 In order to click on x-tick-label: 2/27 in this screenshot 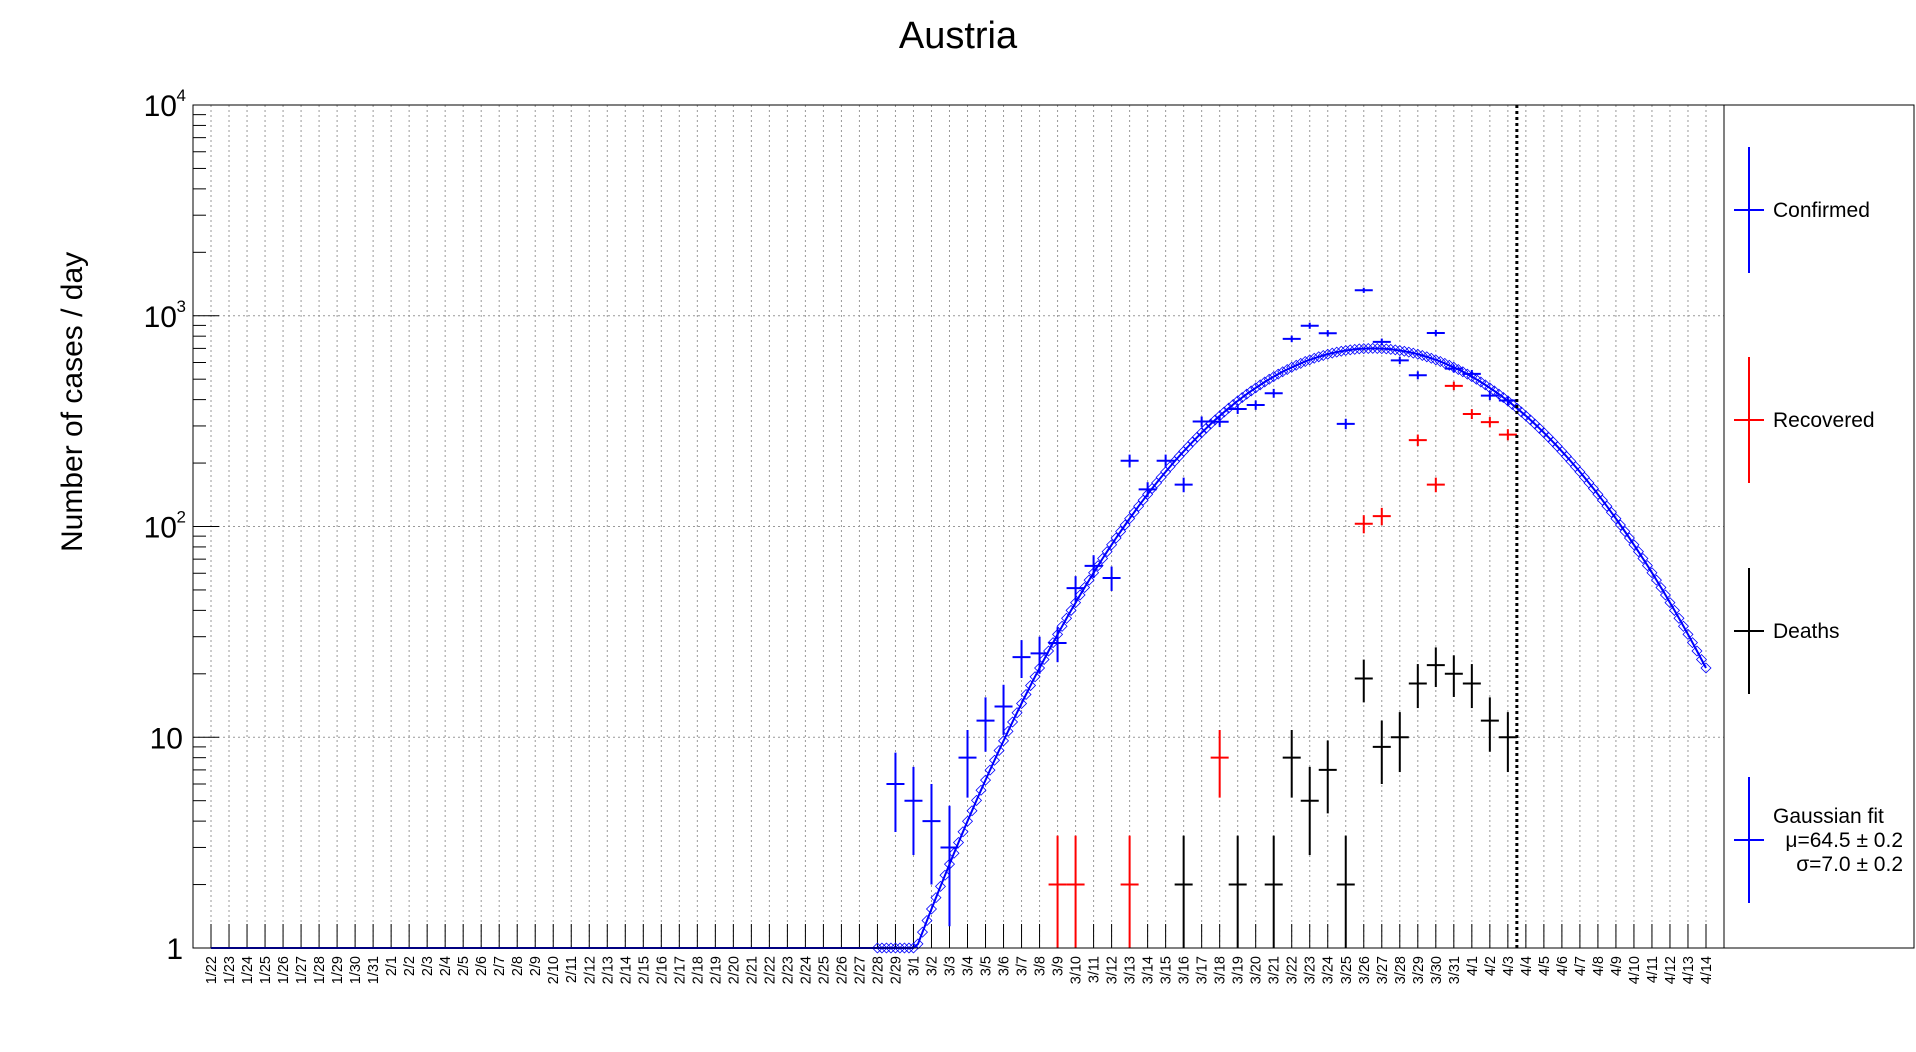, I will do `click(860, 970)`.